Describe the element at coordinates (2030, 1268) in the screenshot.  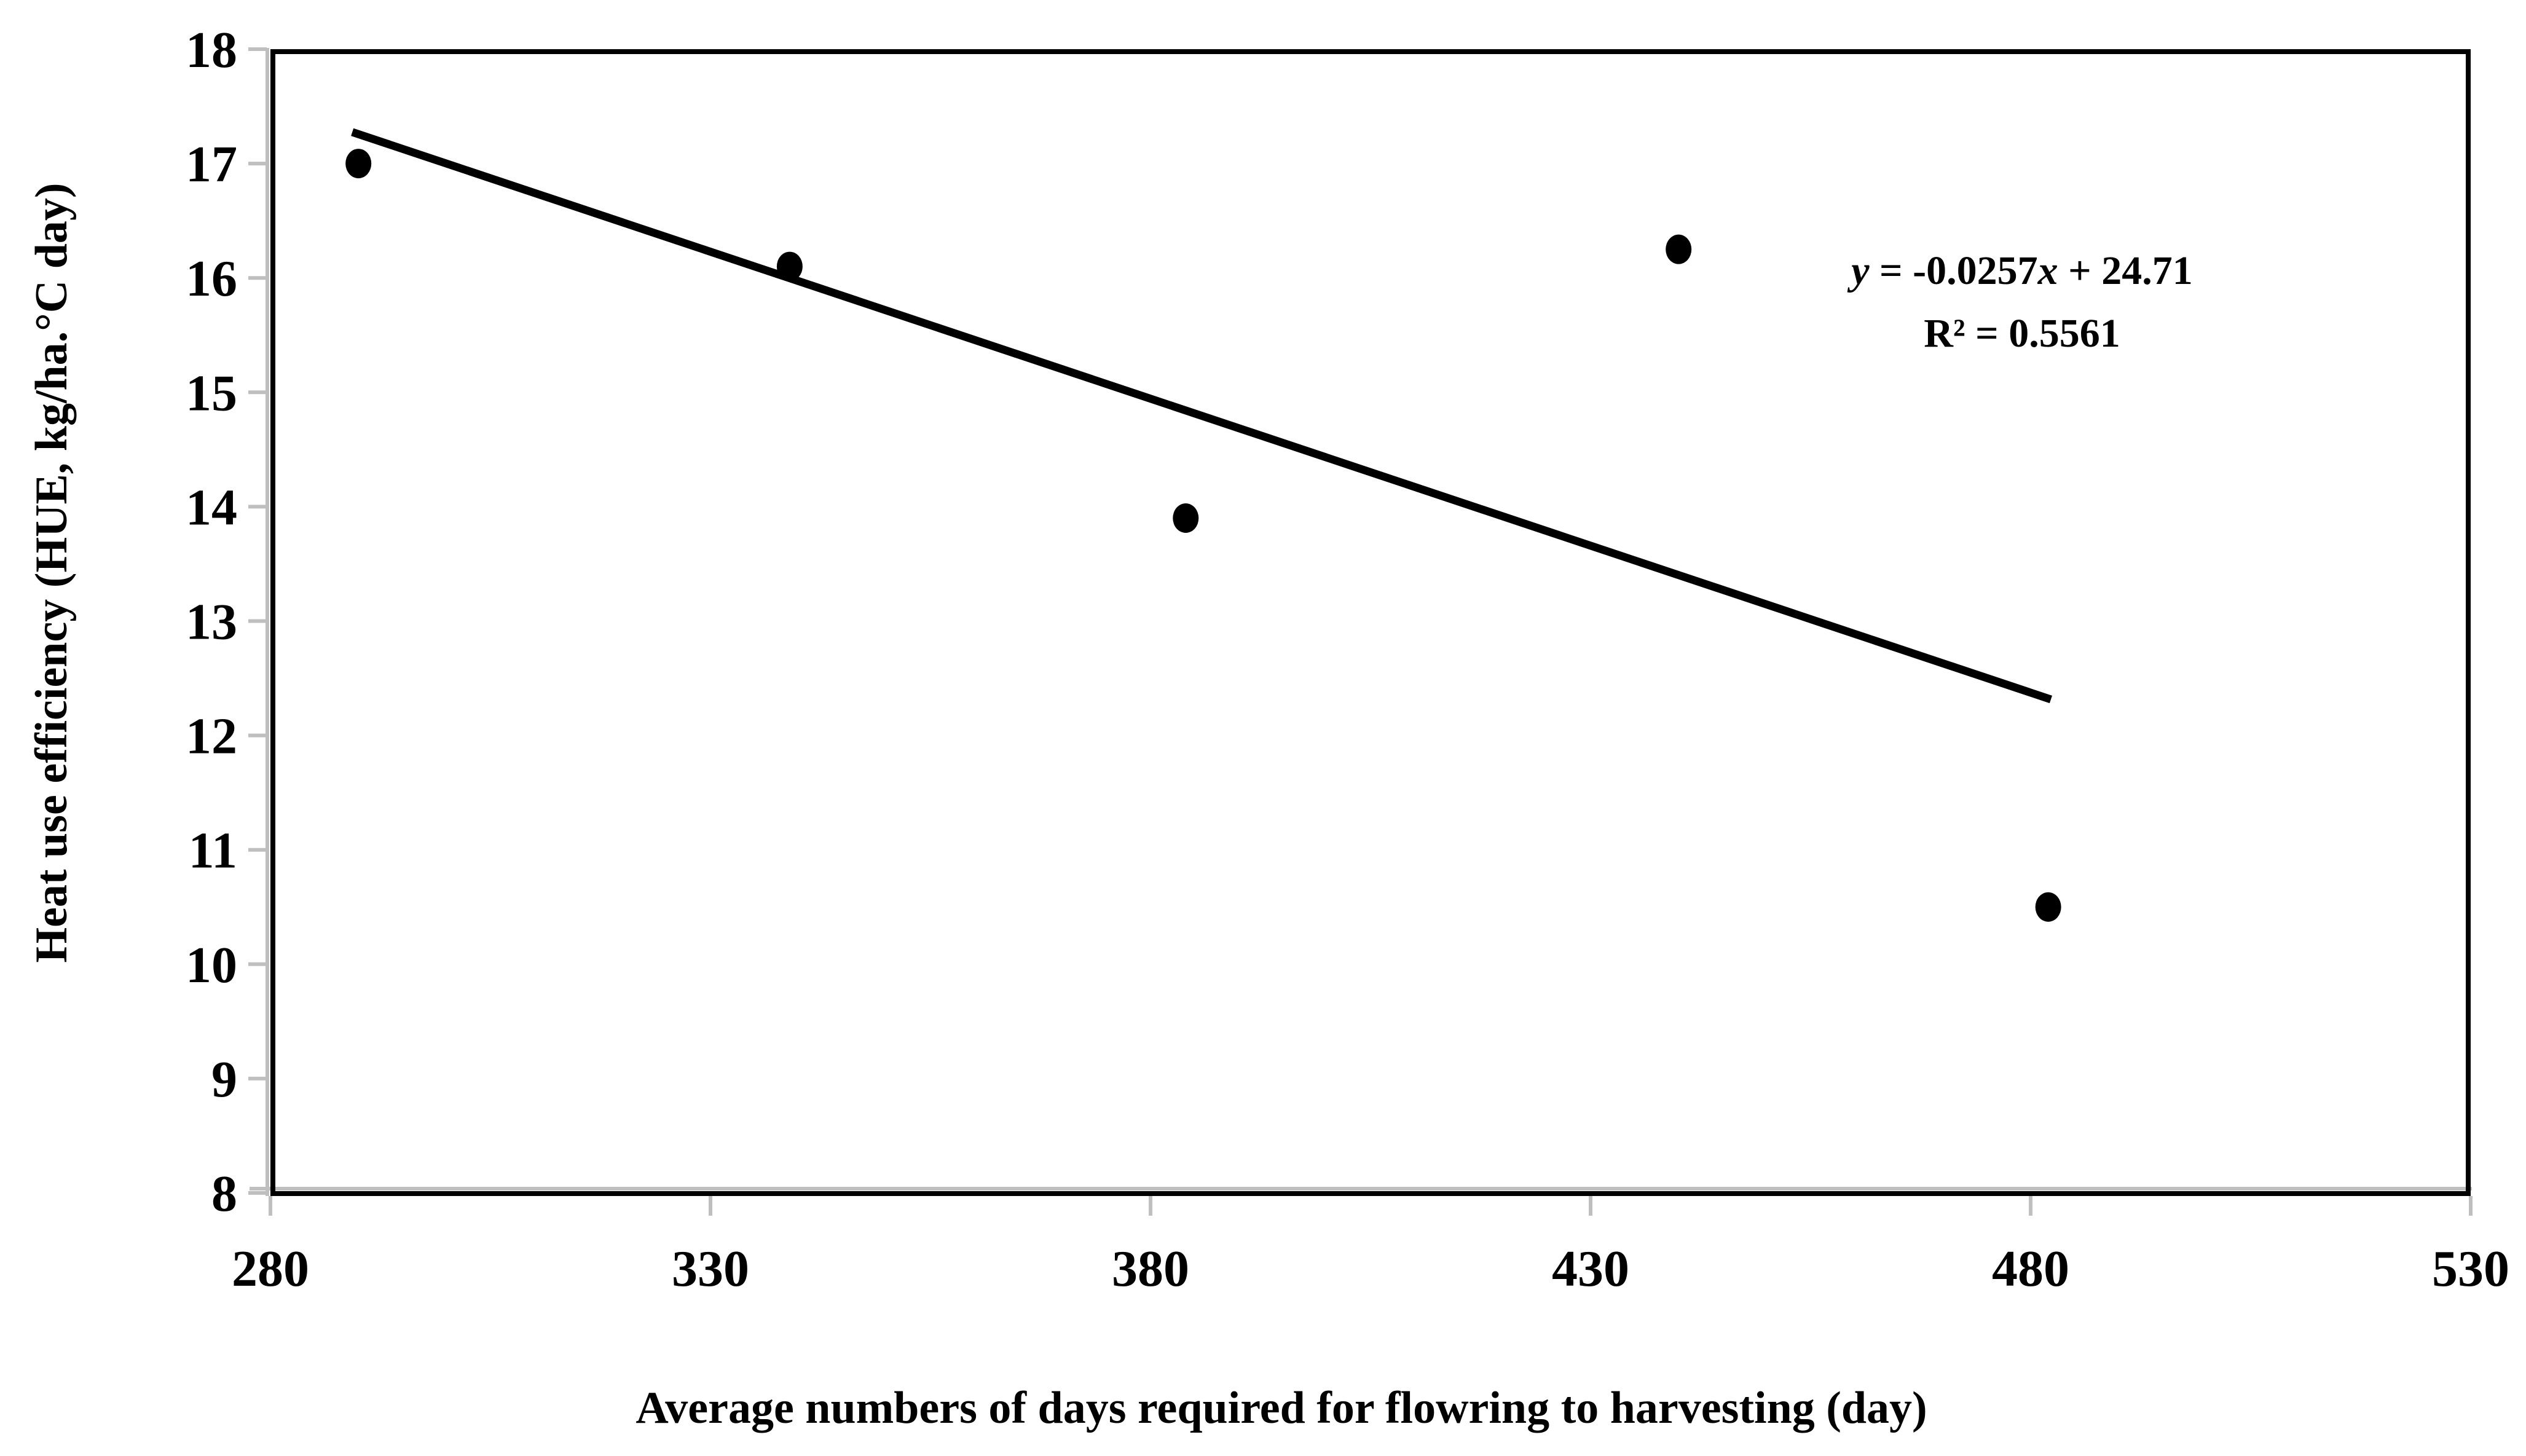
I see `x-tick-label: 480` at that location.